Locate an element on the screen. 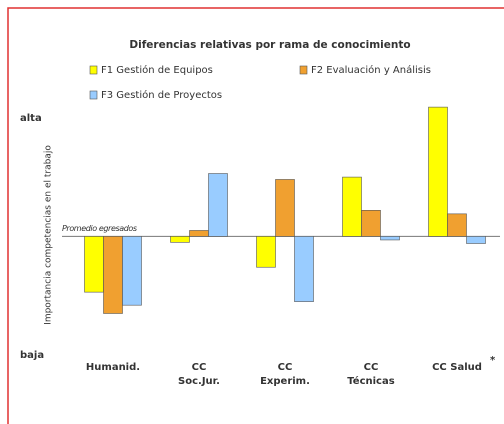  y-tick-label: baja is located at coordinates (32, 355).